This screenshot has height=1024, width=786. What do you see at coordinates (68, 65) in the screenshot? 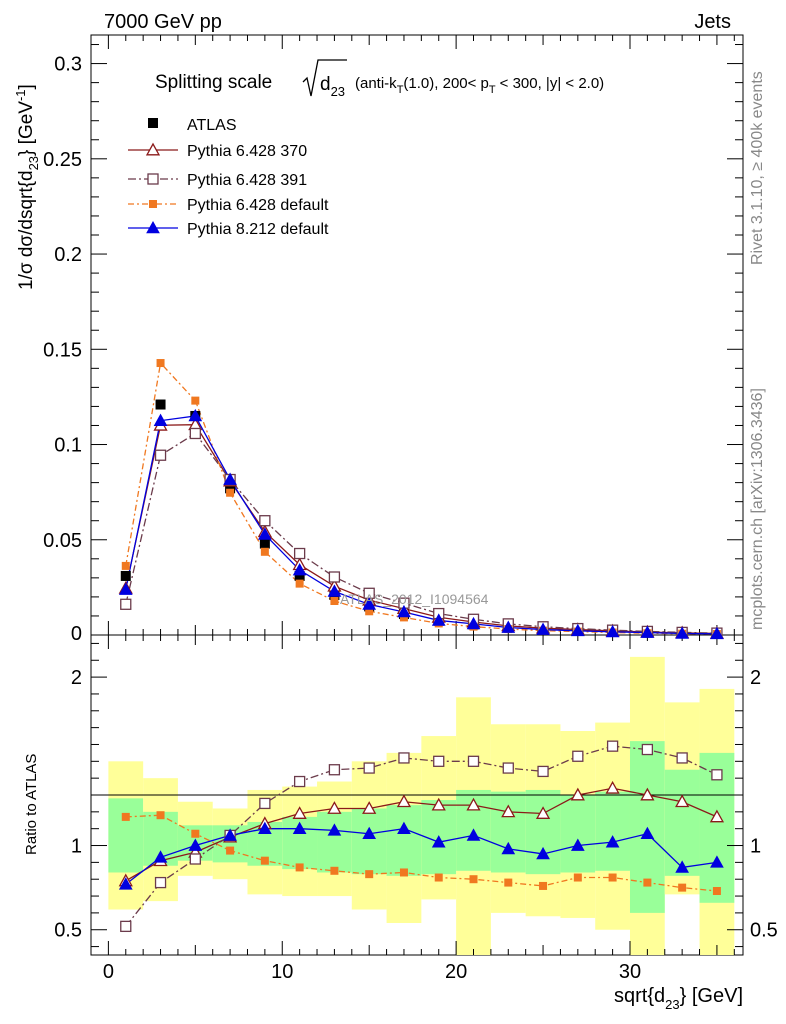
I see `y-tick-label: 0.3` at bounding box center [68, 65].